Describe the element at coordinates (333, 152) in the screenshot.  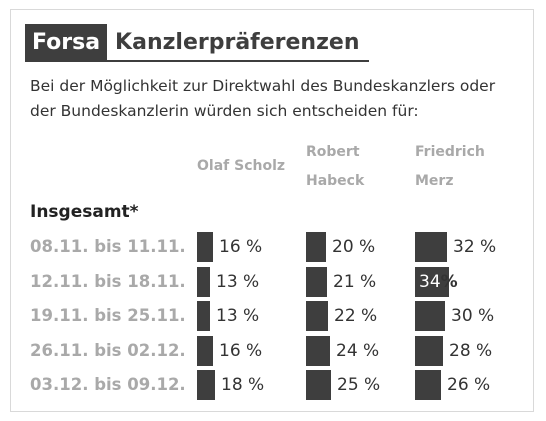
I see `column-header-line: Robert` at that location.